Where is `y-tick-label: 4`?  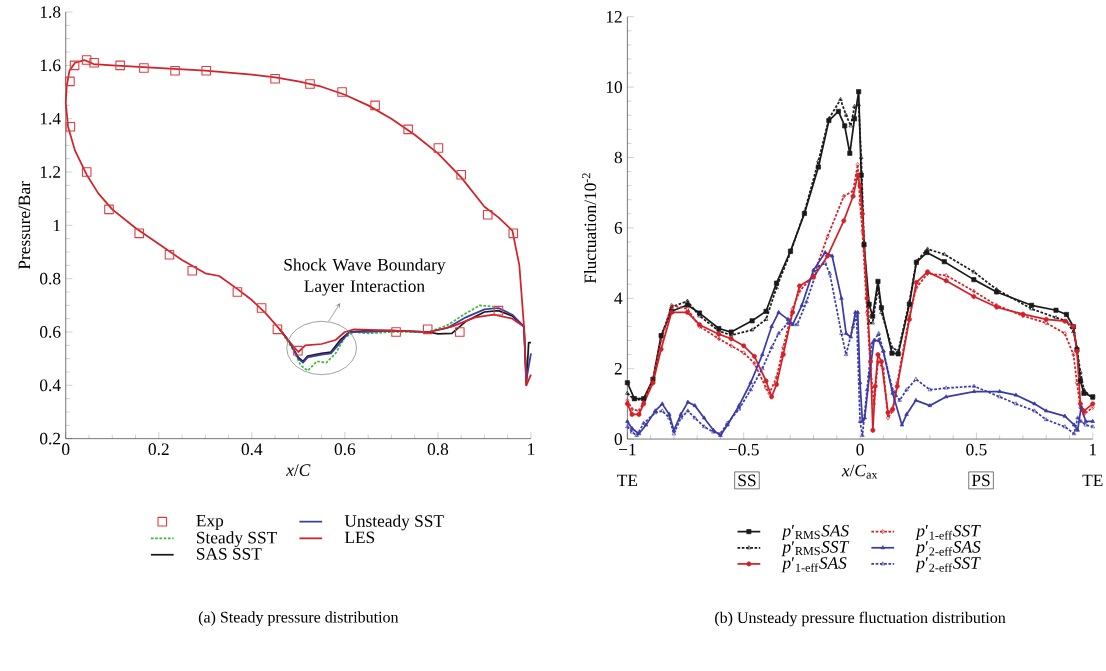
y-tick-label: 4 is located at coordinates (618, 298).